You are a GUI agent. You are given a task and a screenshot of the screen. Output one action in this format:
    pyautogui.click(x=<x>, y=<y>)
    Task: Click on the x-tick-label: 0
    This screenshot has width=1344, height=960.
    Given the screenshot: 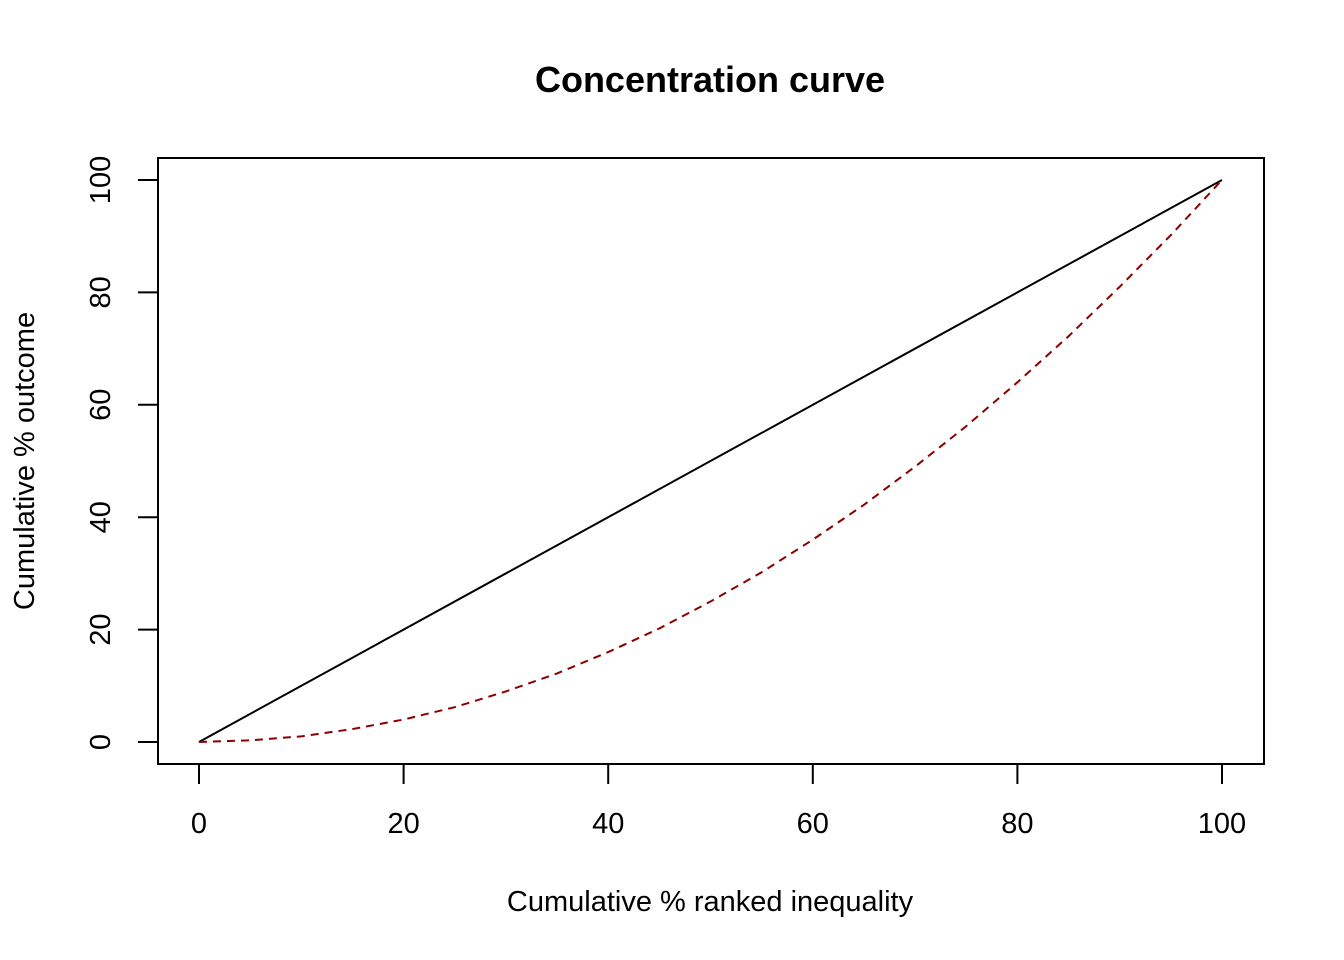 What is the action you would take?
    pyautogui.click(x=199, y=824)
    